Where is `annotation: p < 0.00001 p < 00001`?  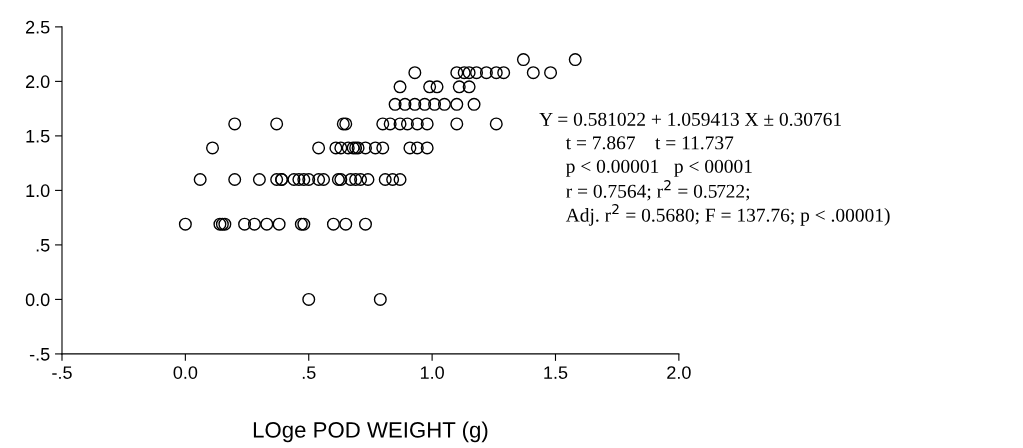
annotation: p < 0.00001 p < 00001 is located at coordinates (659, 168).